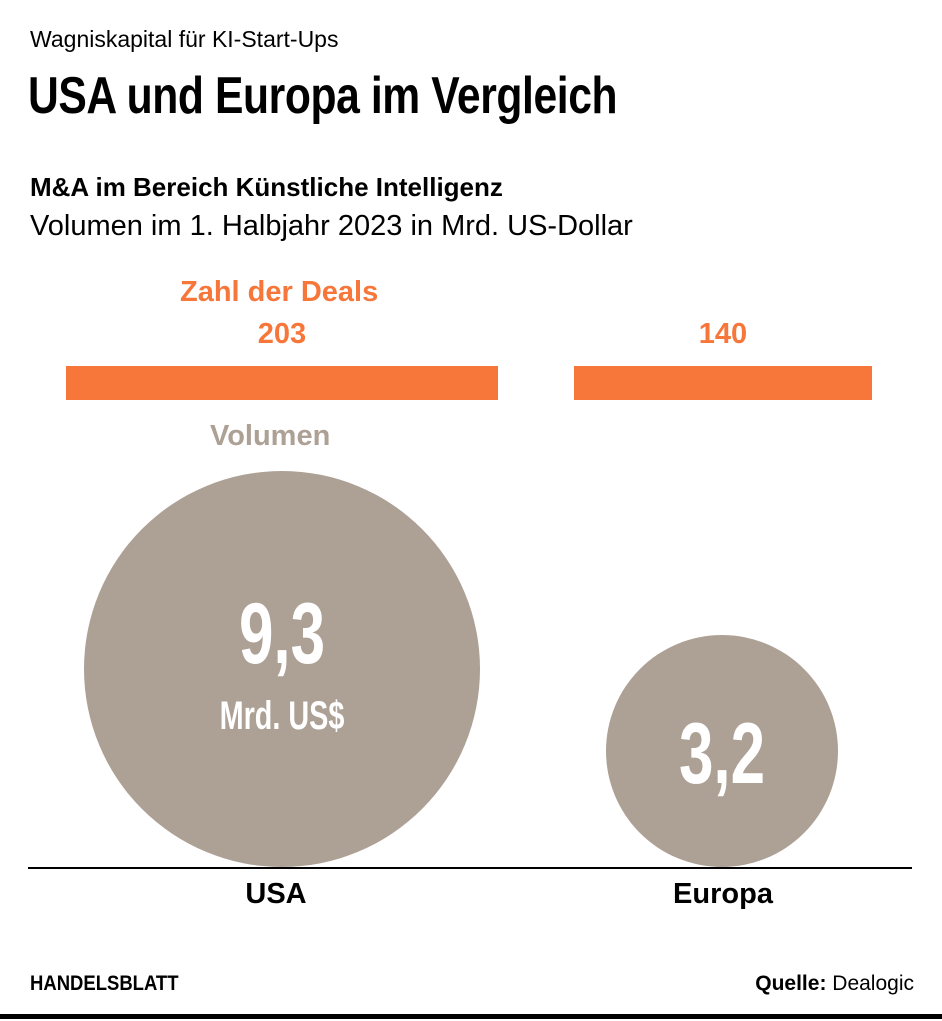 The image size is (942, 1021). What do you see at coordinates (282, 383) in the screenshot?
I see `deals-bar-usa` at bounding box center [282, 383].